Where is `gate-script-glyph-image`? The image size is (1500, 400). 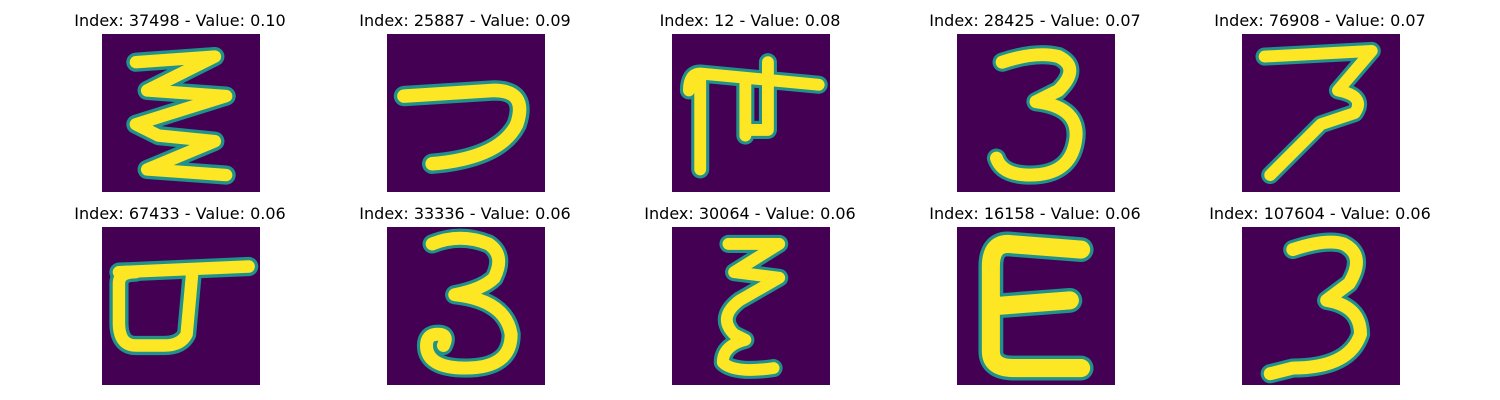 gate-script-glyph-image is located at coordinates (751, 113).